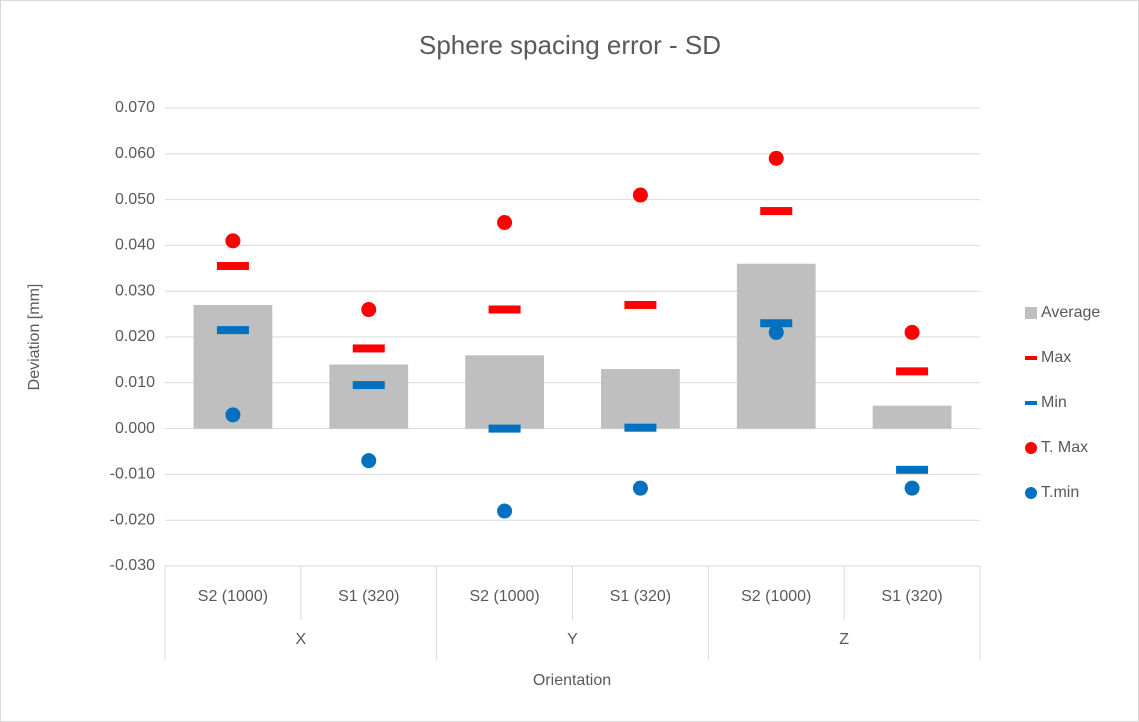 Image resolution: width=1139 pixels, height=722 pixels. What do you see at coordinates (132, 565) in the screenshot?
I see `y-tick-label: -0.030` at bounding box center [132, 565].